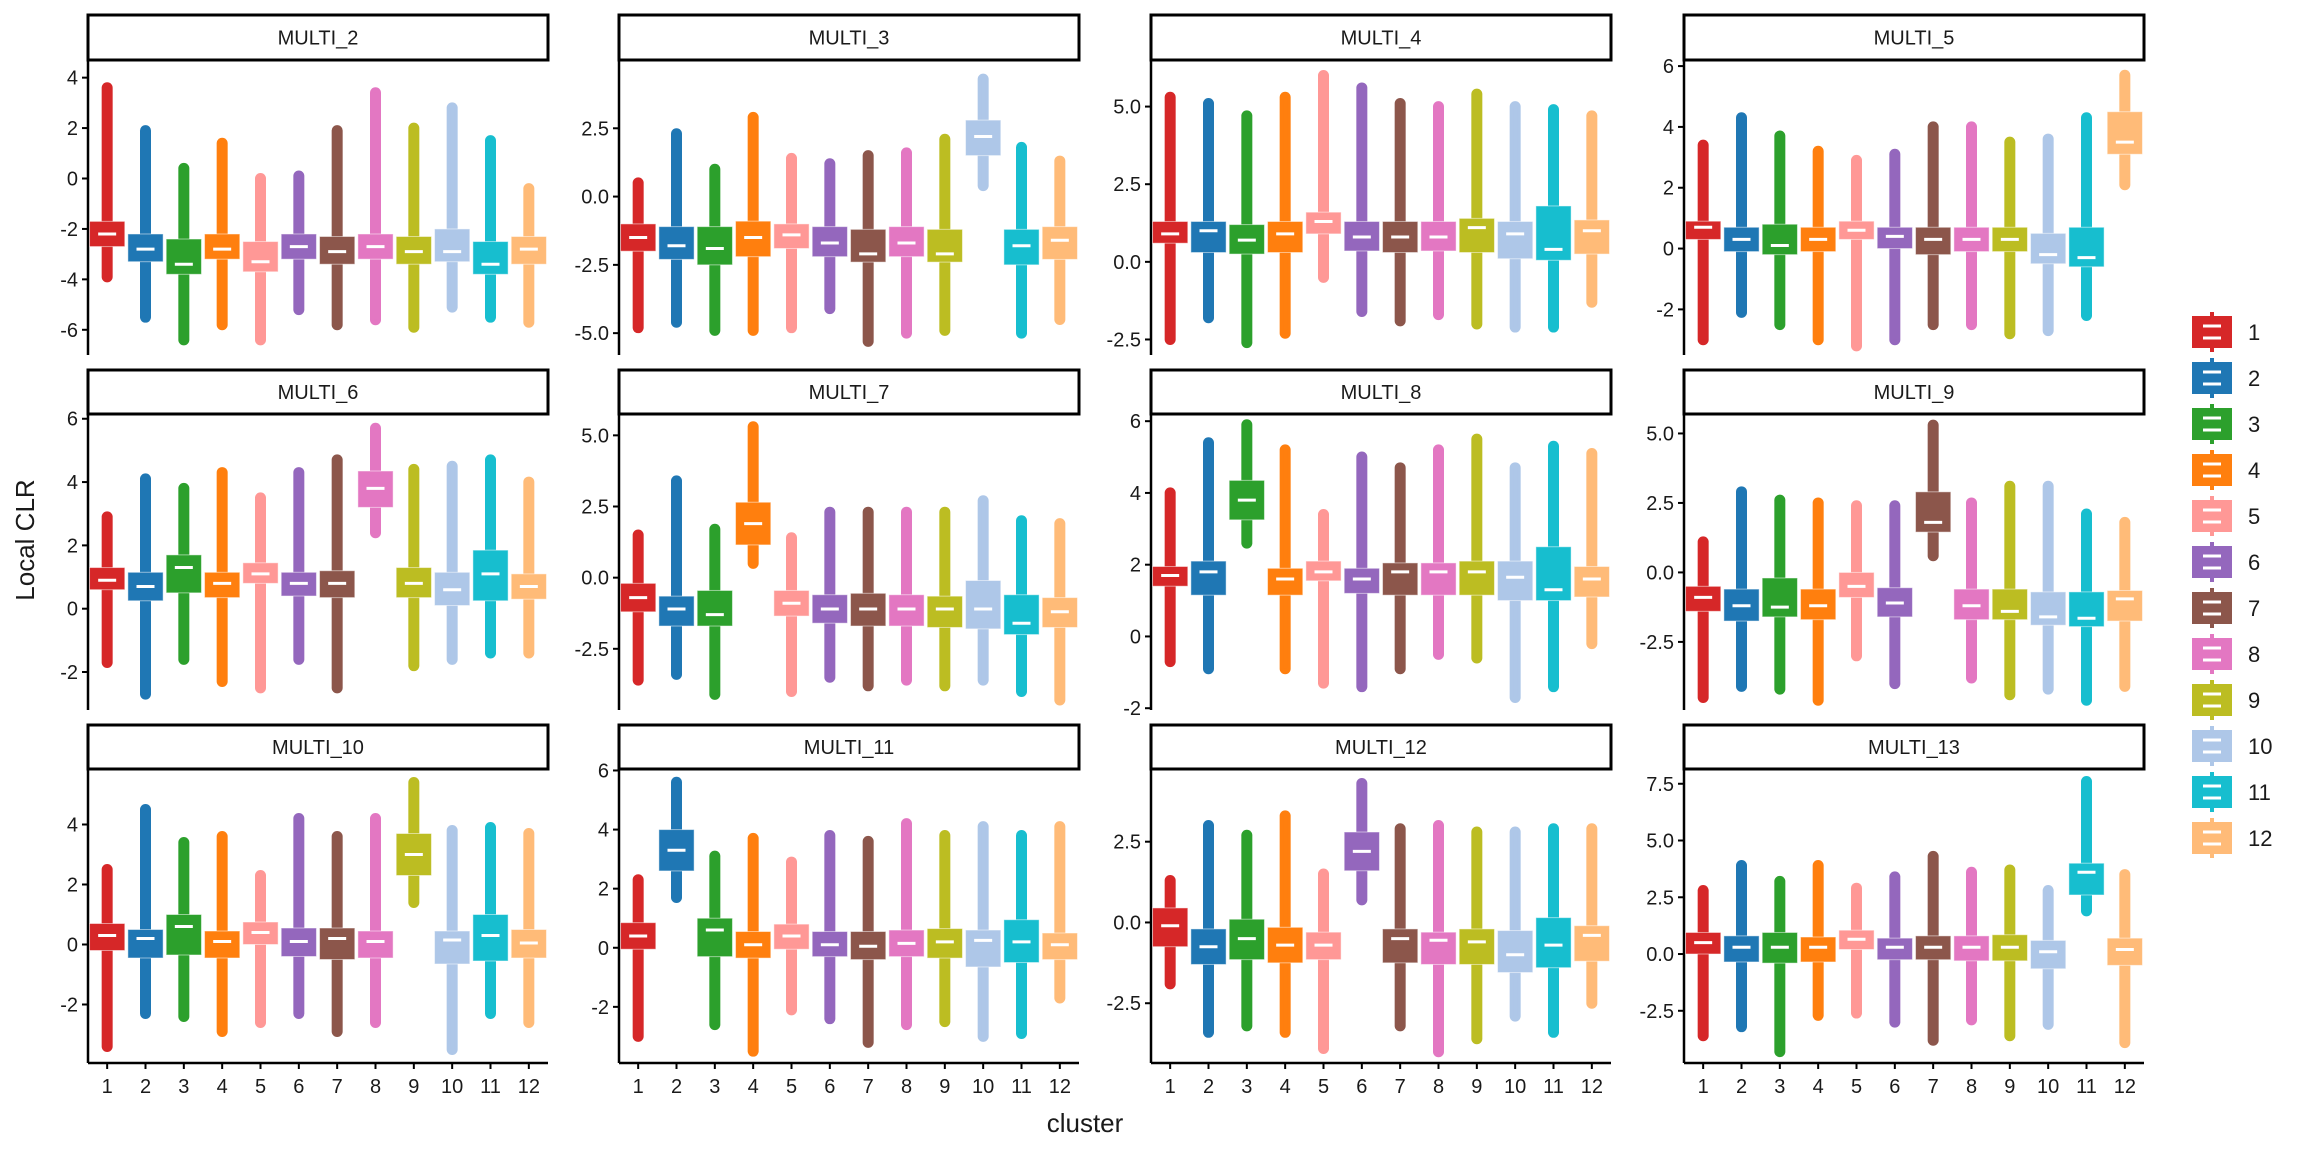 Image resolution: width=2304 pixels, height=1157 pixels. I want to click on legend-item: 5, so click(2226, 516).